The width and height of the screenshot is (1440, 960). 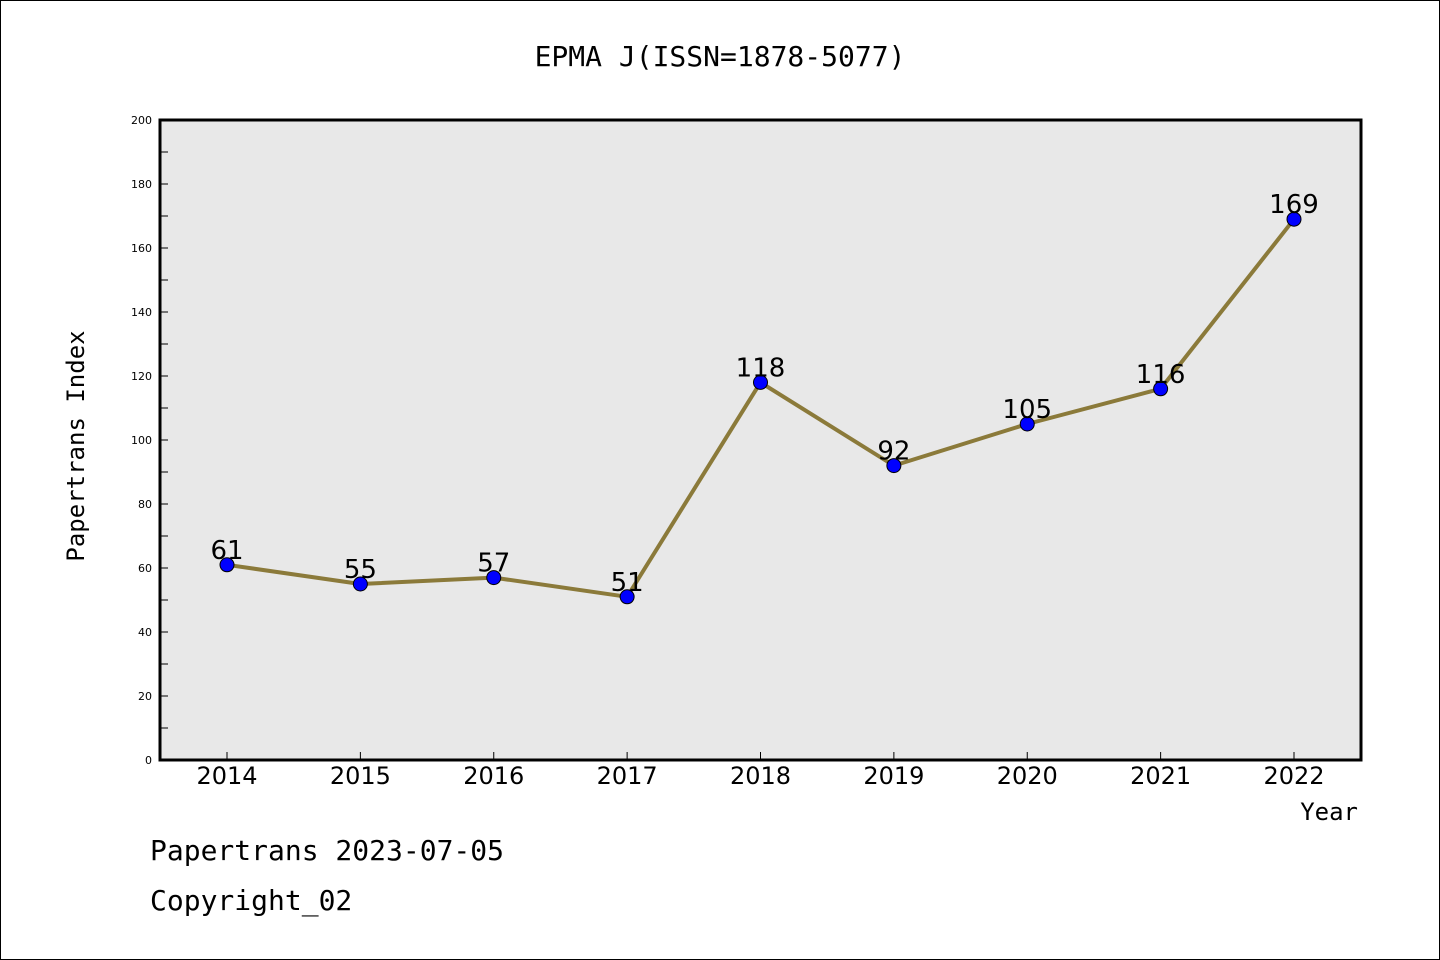 What do you see at coordinates (141, 184) in the screenshot?
I see `y-tick-label: 180` at bounding box center [141, 184].